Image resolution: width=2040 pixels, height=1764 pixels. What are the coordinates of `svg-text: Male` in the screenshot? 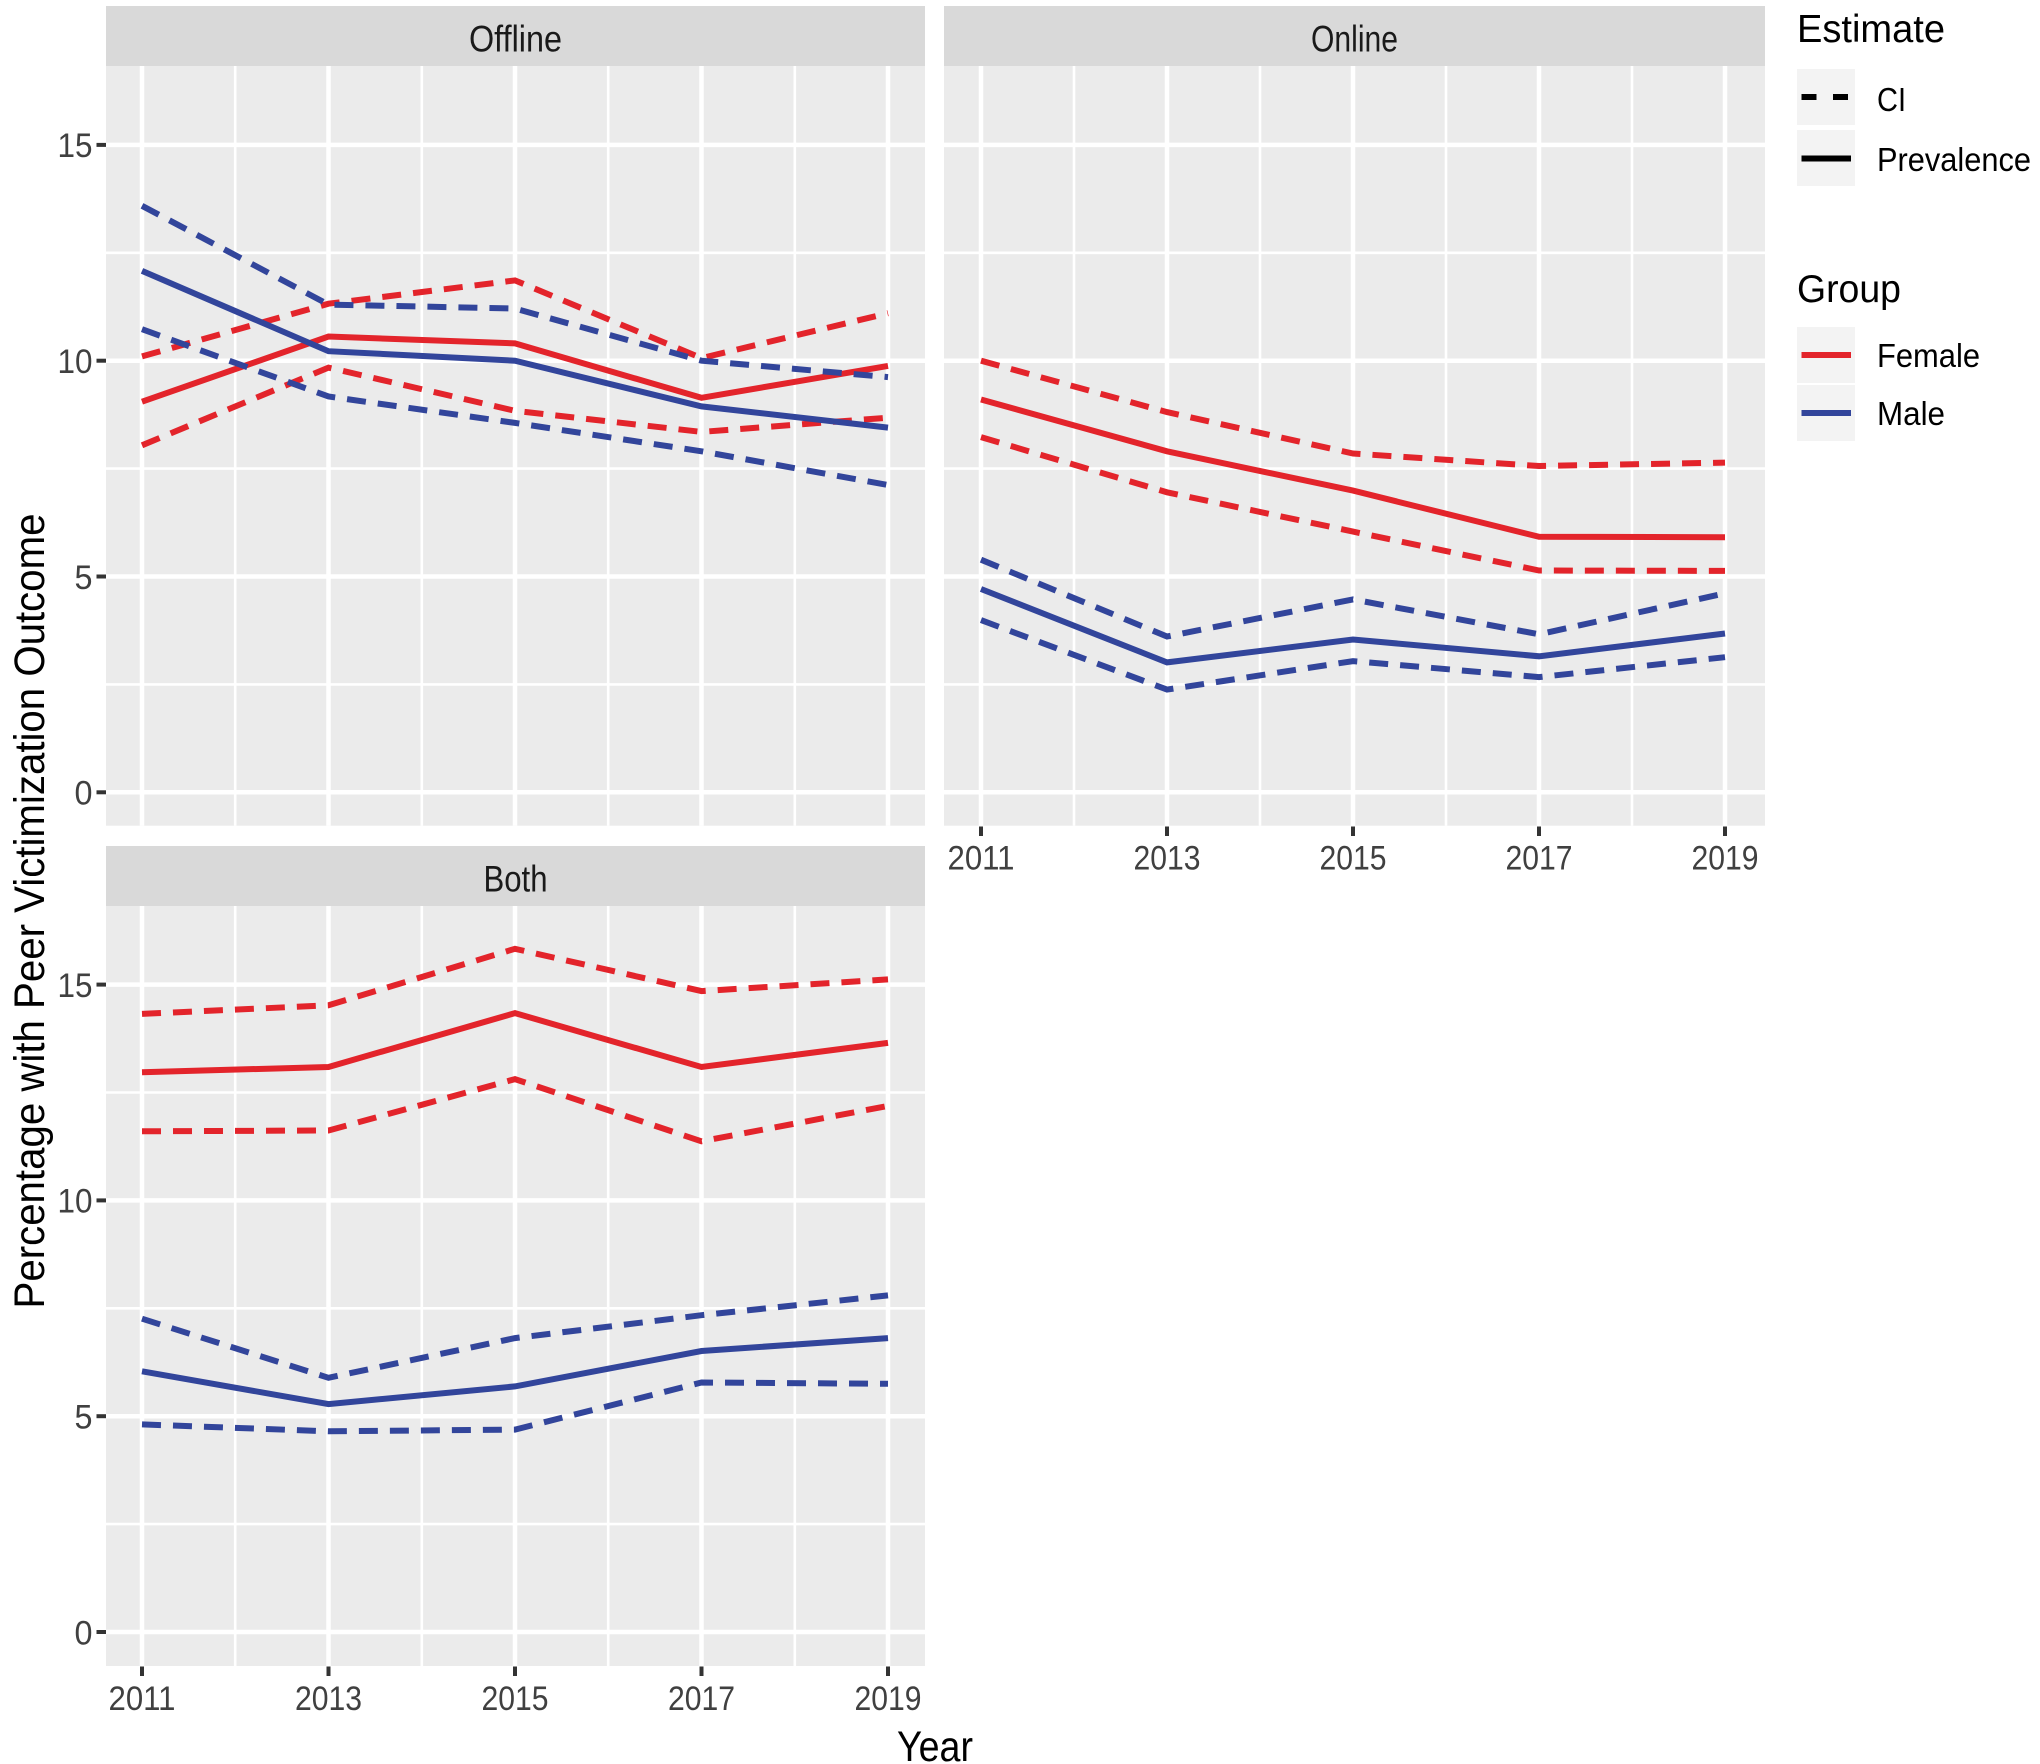 It's located at (1911, 413).